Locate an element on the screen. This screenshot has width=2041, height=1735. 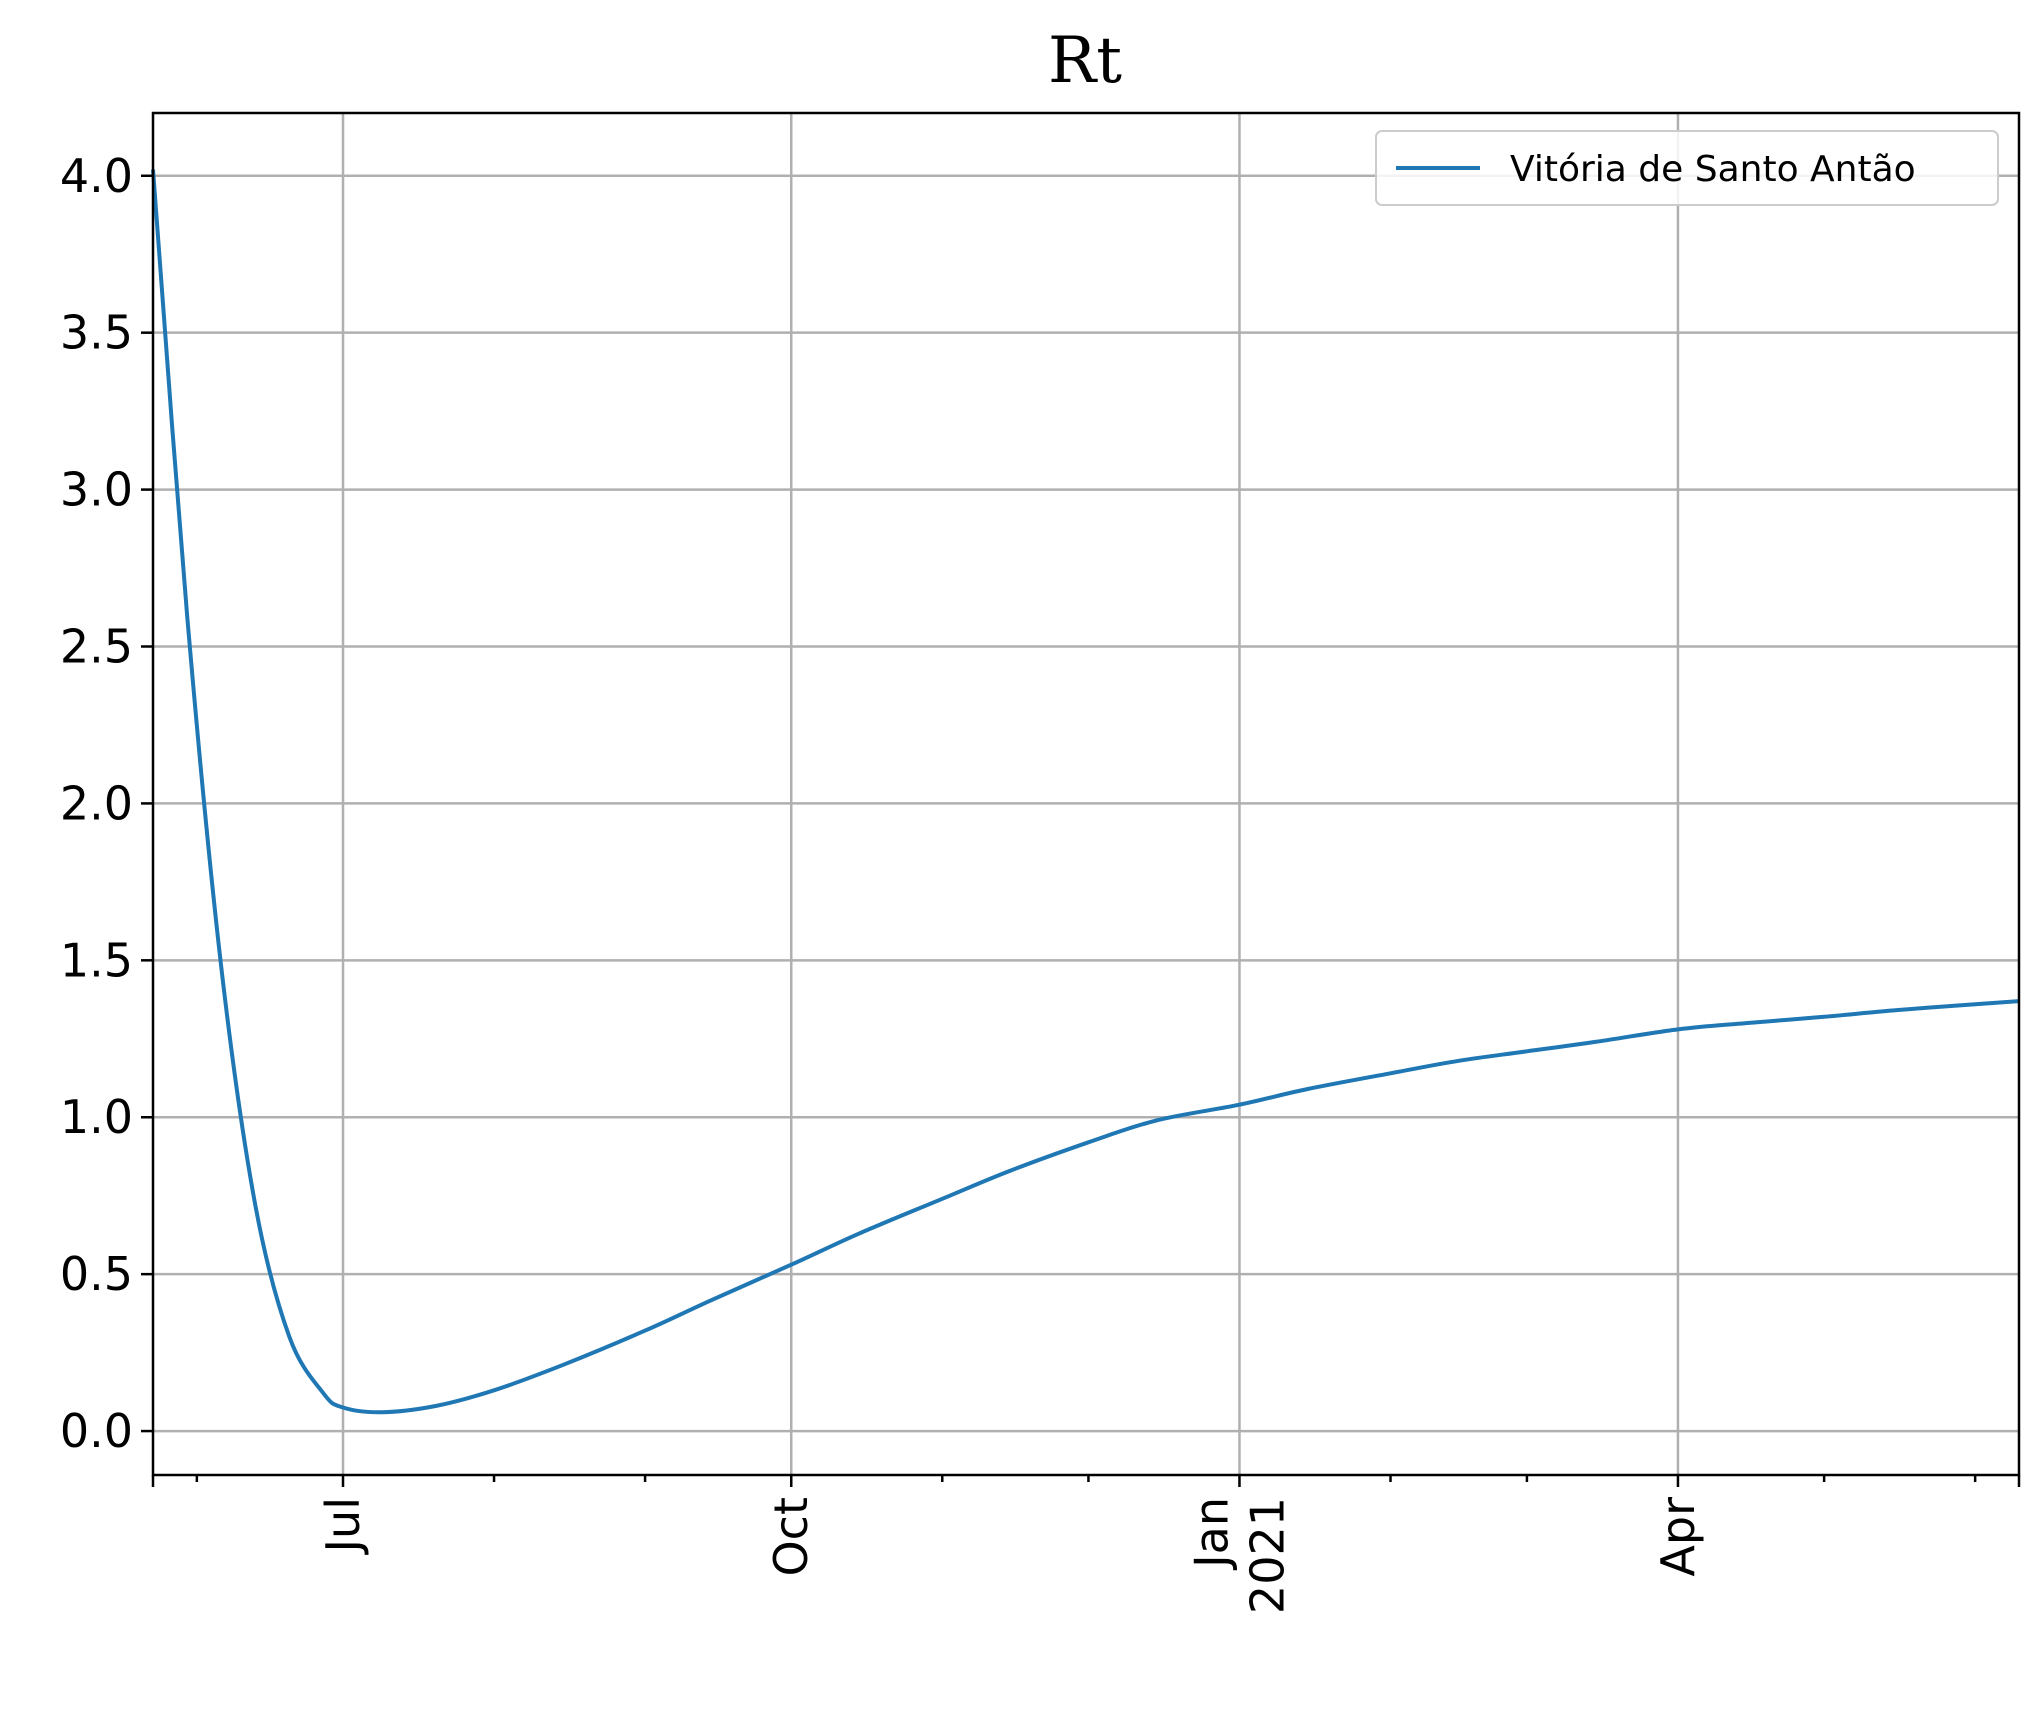
chart-title: Rt is located at coordinates (1085, 61).